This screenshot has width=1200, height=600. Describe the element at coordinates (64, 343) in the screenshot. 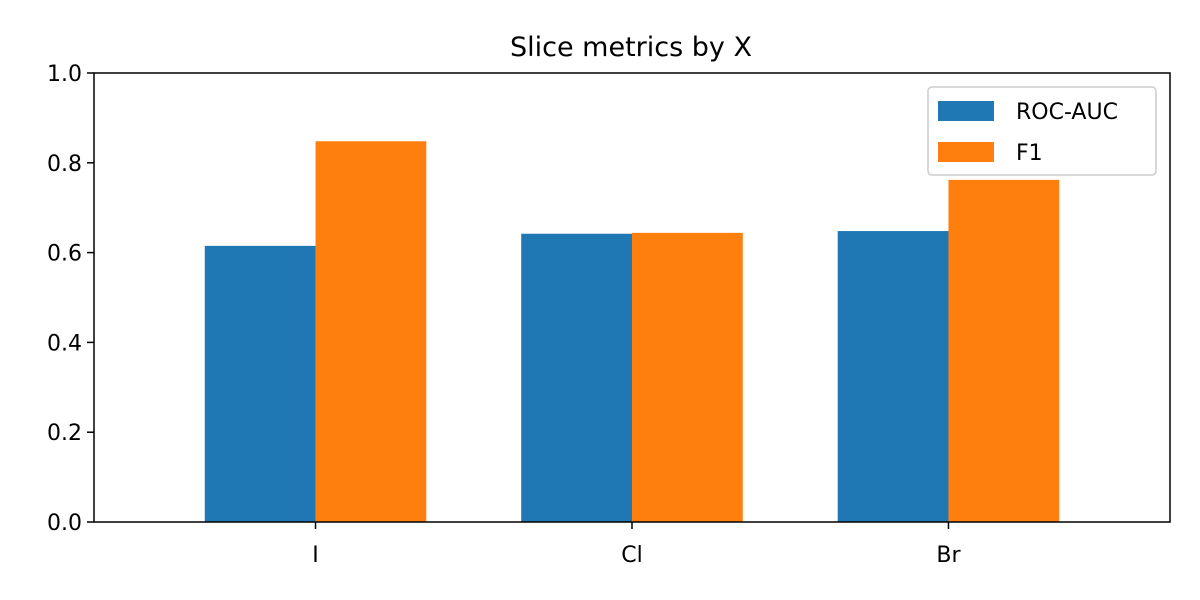

I see `y-tick-label: 0.4` at that location.